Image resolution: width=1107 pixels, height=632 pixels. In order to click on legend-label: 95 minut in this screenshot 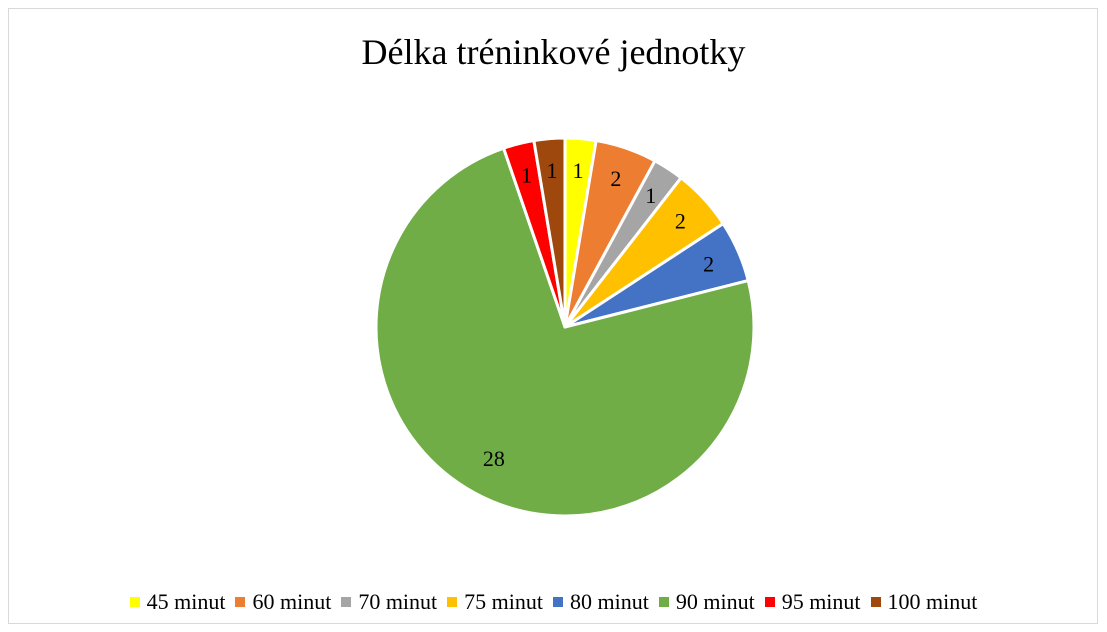, I will do `click(821, 601)`.